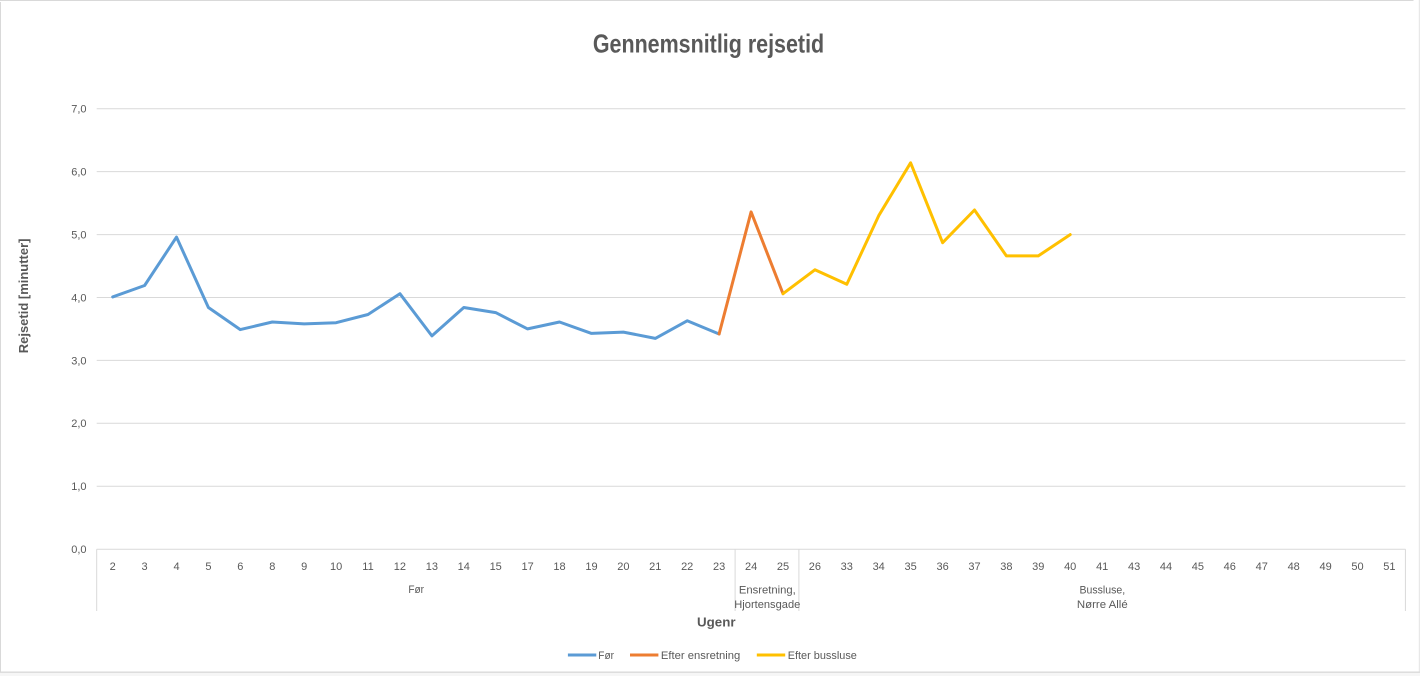 This screenshot has width=1420, height=681. I want to click on svg-text: 23, so click(719, 567).